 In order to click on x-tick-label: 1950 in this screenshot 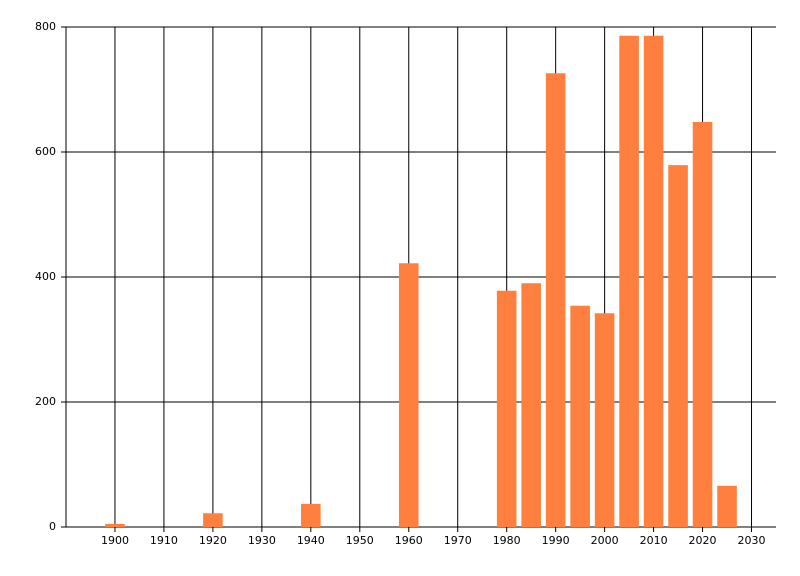, I will do `click(360, 540)`.